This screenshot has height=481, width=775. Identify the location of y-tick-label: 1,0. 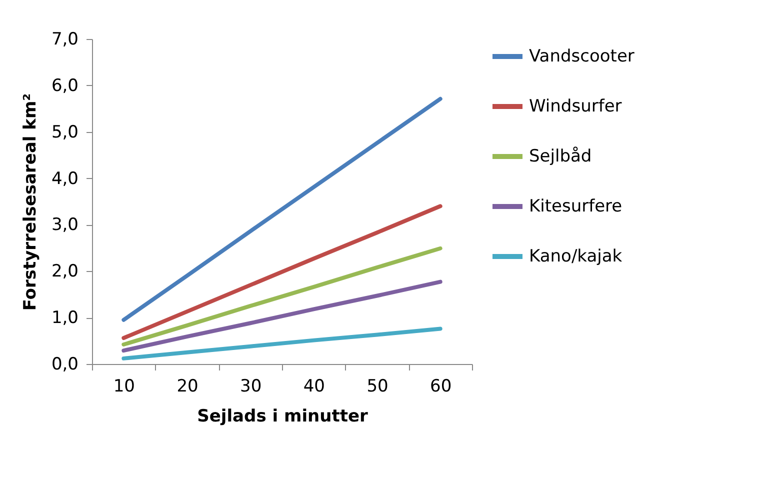
(64, 318).